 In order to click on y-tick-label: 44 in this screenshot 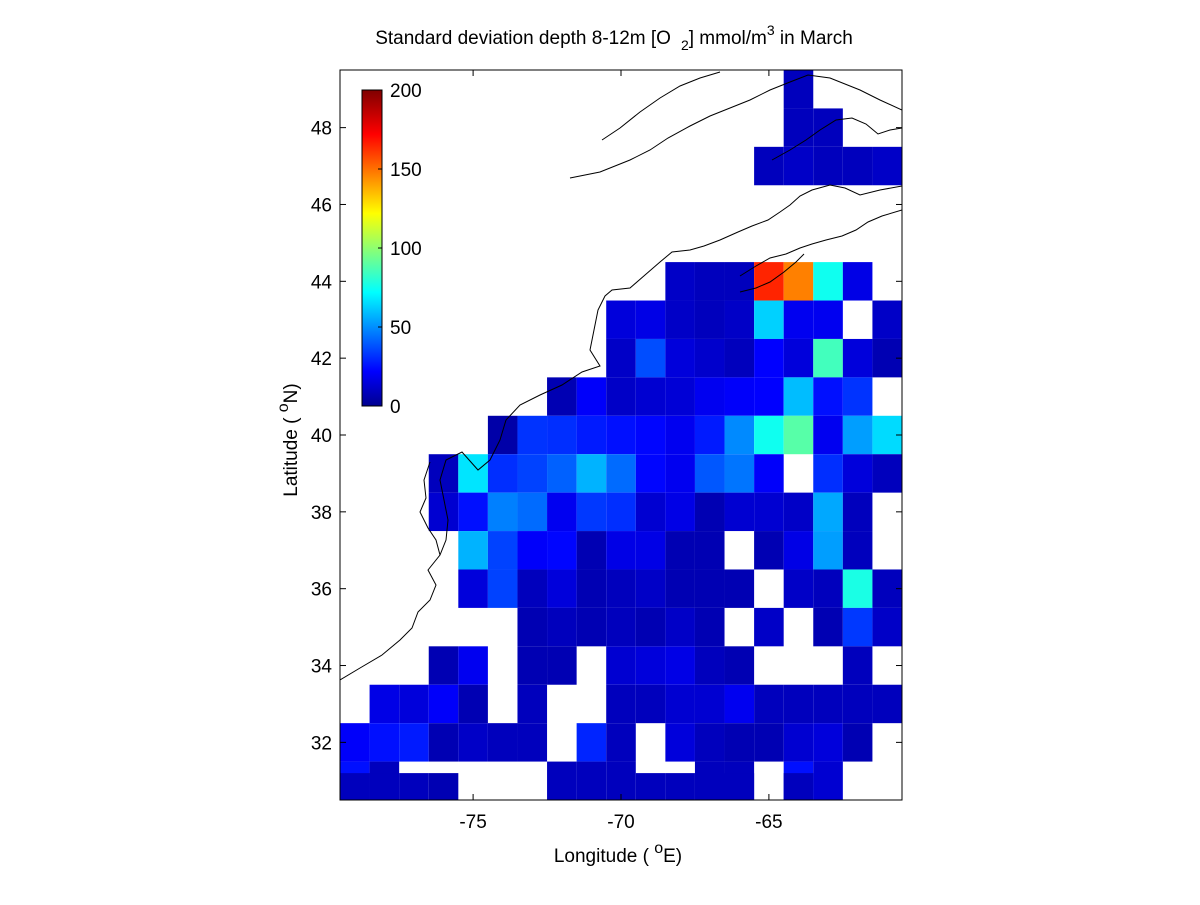, I will do `click(322, 282)`.